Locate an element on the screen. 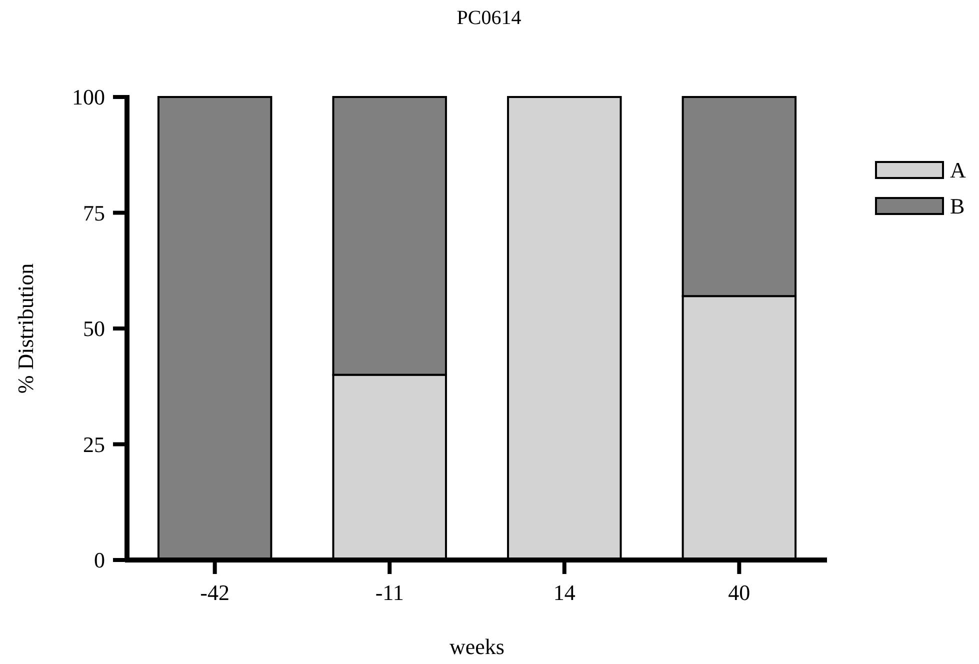 This screenshot has height=664, width=979. chart-title: PC0614 is located at coordinates (489, 18).